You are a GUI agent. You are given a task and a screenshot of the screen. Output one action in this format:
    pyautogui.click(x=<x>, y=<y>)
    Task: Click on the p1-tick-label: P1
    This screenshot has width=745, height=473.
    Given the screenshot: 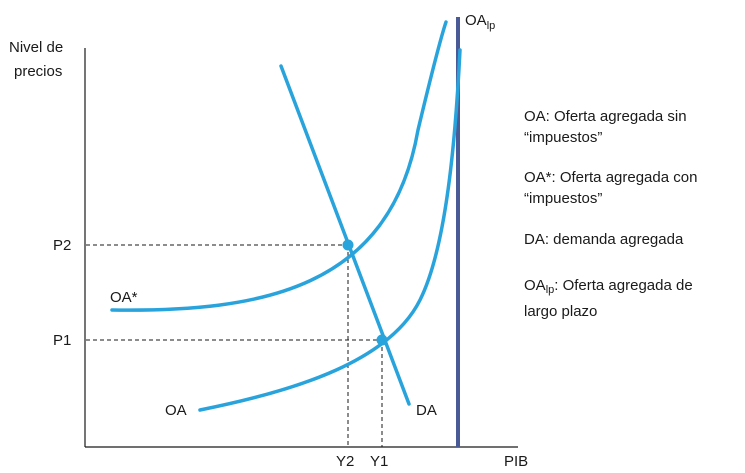 What is the action you would take?
    pyautogui.click(x=62, y=340)
    